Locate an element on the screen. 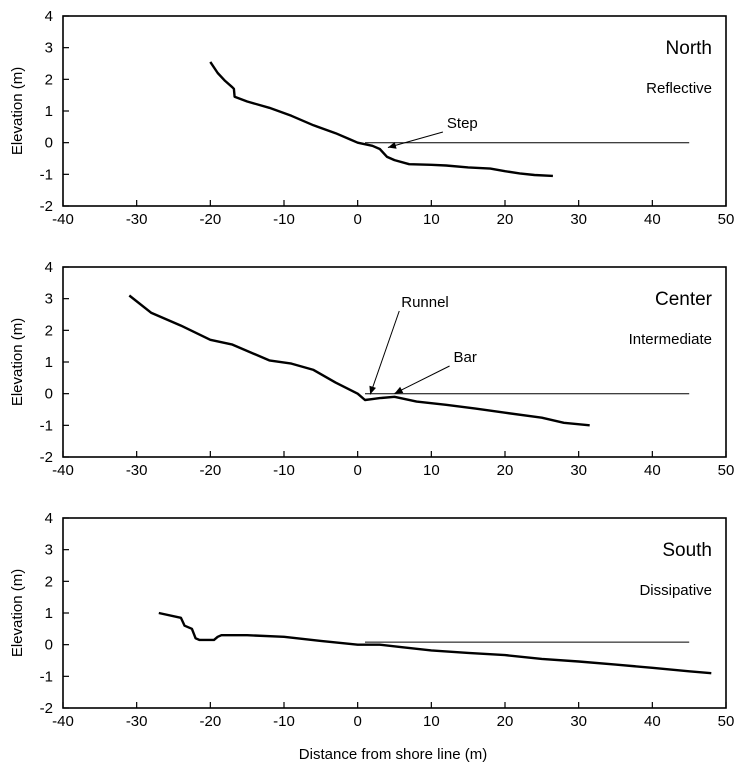 This screenshot has width=740, height=772. panel-title: South is located at coordinates (687, 550).